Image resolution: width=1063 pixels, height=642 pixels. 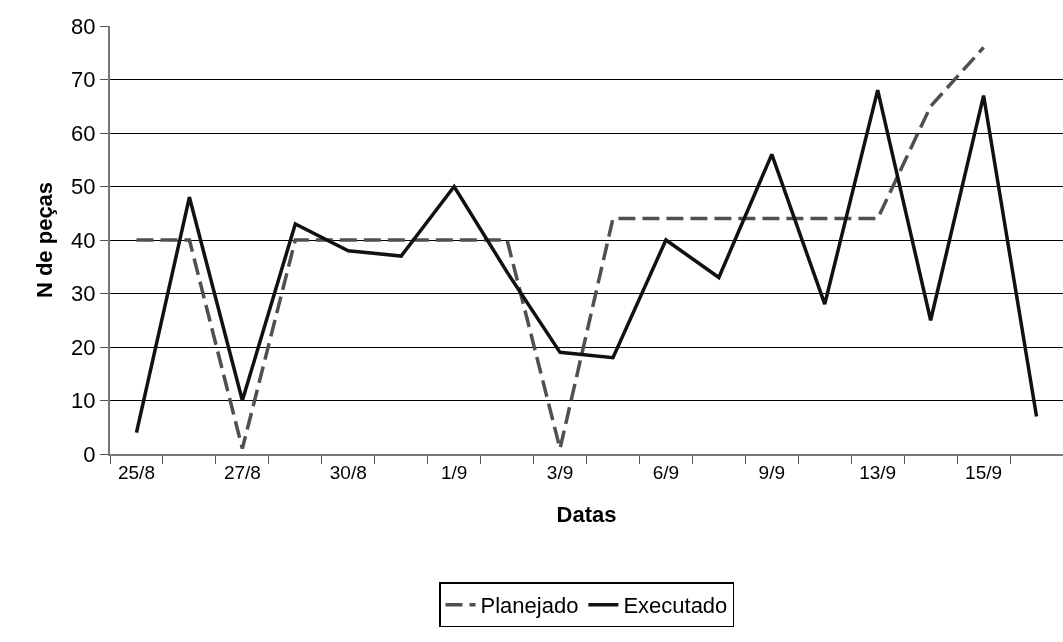 I want to click on y-tick-label: 40, so click(x=83, y=240).